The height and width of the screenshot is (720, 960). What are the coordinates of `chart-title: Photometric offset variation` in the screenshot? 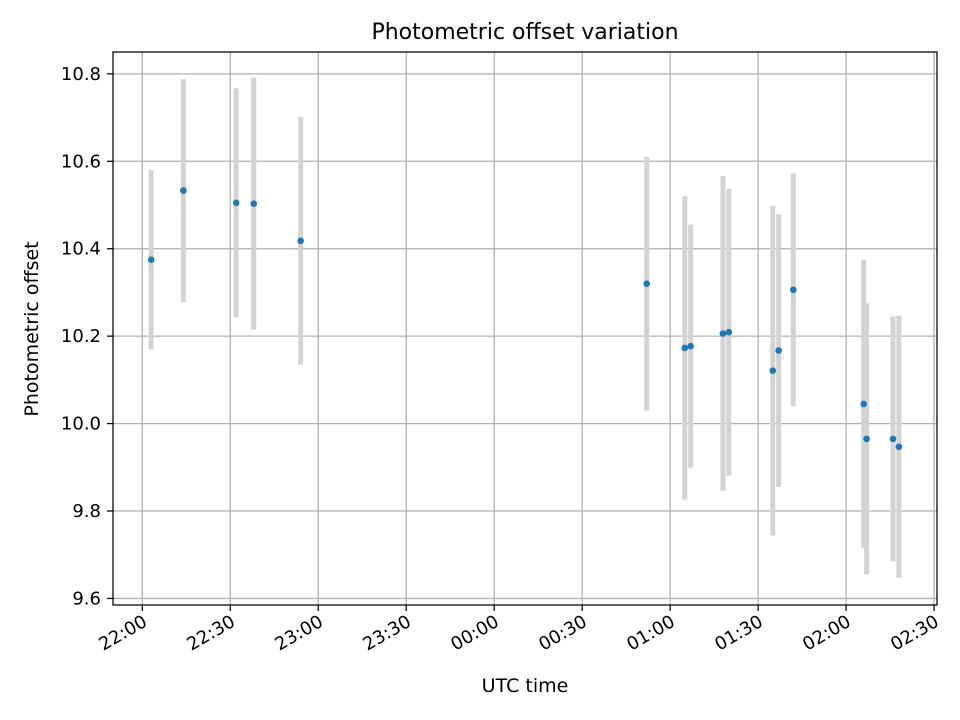 It's located at (524, 32).